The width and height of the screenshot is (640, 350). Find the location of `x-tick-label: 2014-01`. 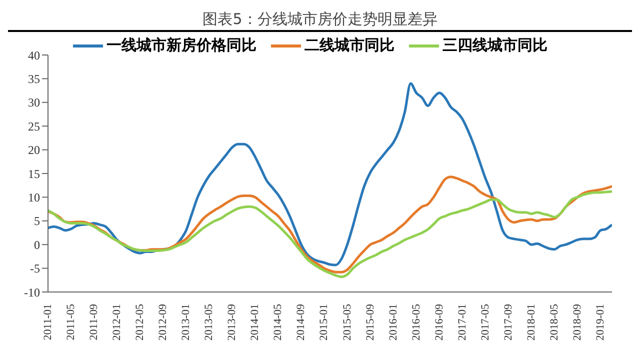

x-tick-label: 2014-01 is located at coordinates (255, 322).